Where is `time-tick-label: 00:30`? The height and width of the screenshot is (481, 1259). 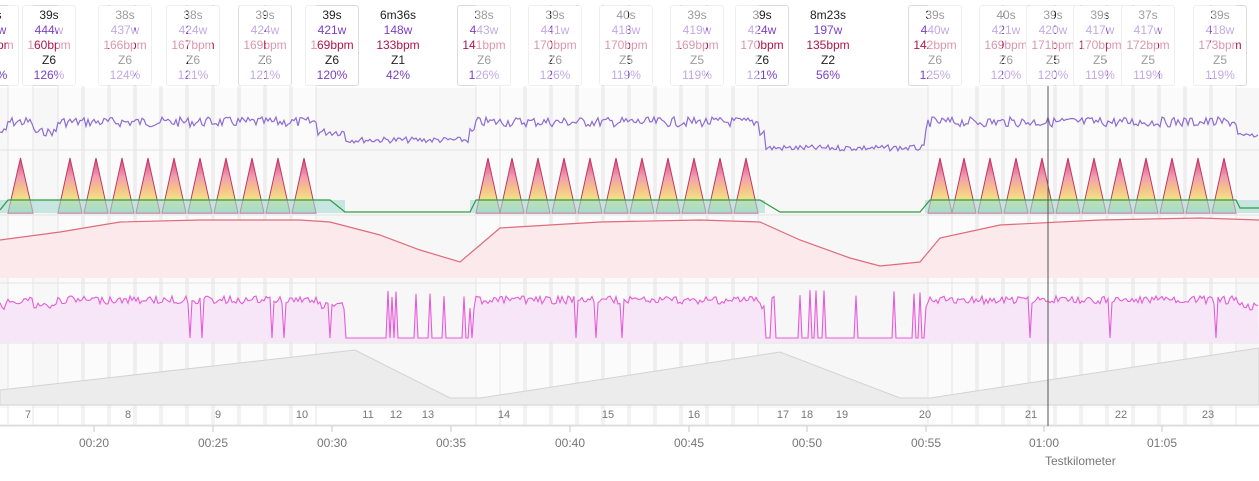 time-tick-label: 00:30 is located at coordinates (332, 443).